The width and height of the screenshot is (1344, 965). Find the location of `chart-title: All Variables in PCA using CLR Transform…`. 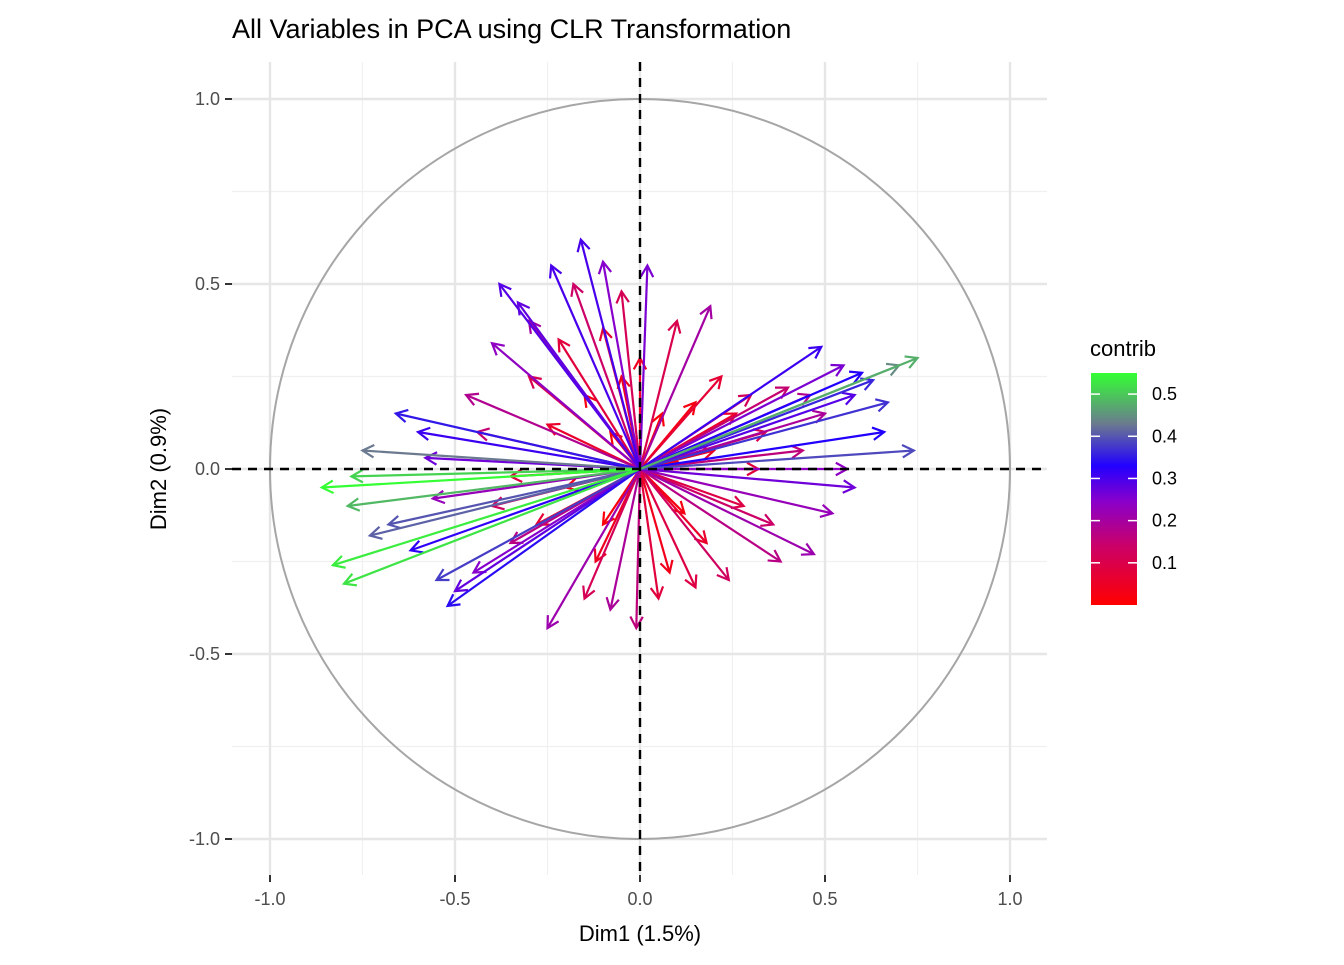

chart-title: All Variables in PCA using CLR Transform… is located at coordinates (511, 29).